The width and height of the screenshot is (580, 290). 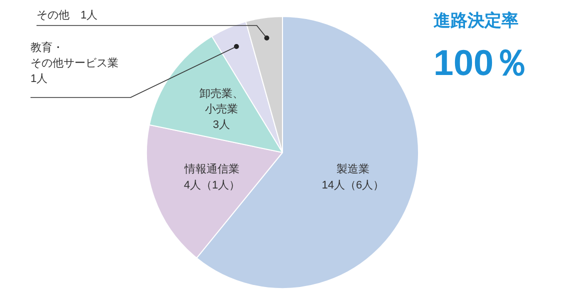 What do you see at coordinates (476, 20) in the screenshot?
I see `text: 進路決定率` at bounding box center [476, 20].